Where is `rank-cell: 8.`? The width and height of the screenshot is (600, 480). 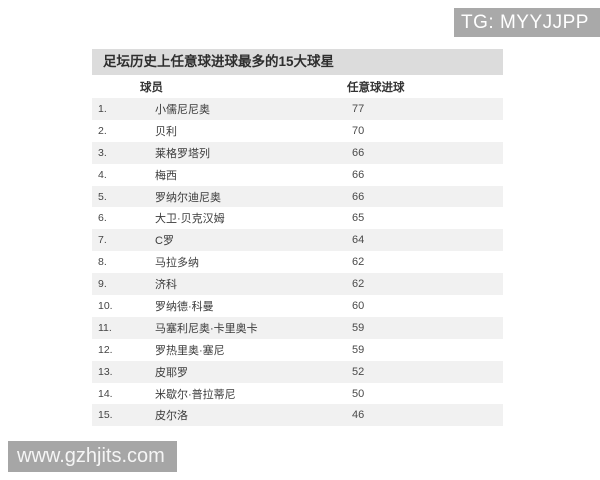
rank-cell: 8. is located at coordinates (102, 262).